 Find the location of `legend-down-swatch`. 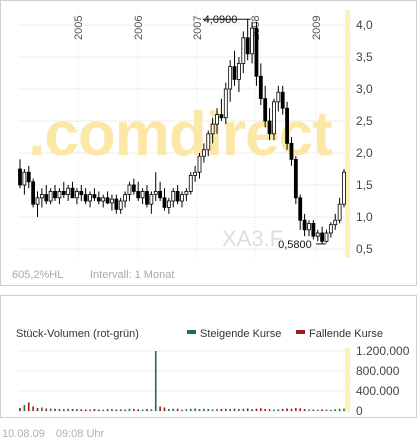

legend-down-swatch is located at coordinates (300, 332).